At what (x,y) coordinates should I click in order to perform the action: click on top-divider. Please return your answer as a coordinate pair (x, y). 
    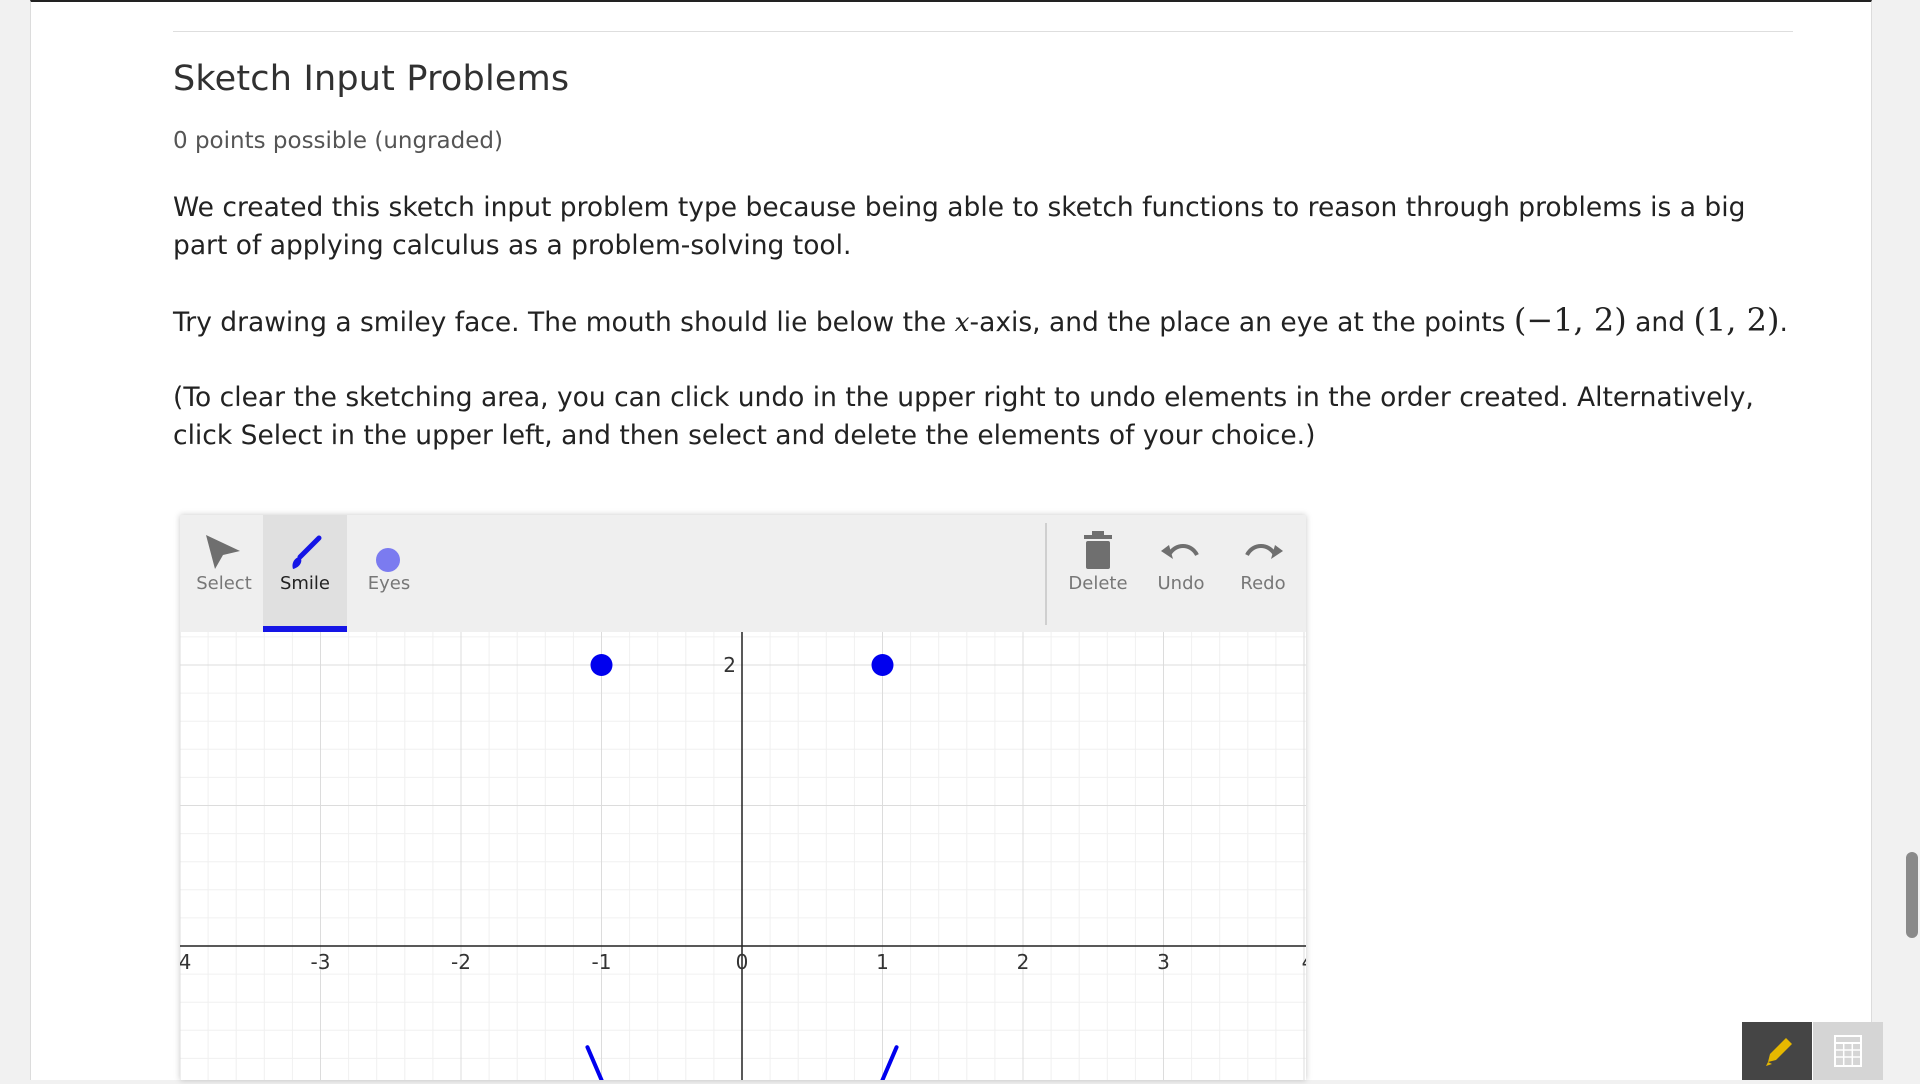
    Looking at the image, I should click on (983, 31).